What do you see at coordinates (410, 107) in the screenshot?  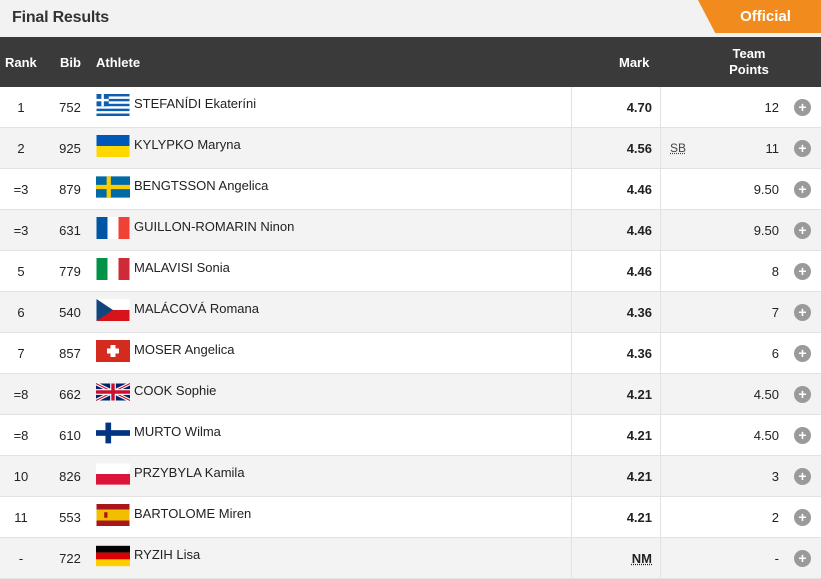 I see `table-row: 1 752 STEFANÍDI Ekateríni 4.70 12 +` at bounding box center [410, 107].